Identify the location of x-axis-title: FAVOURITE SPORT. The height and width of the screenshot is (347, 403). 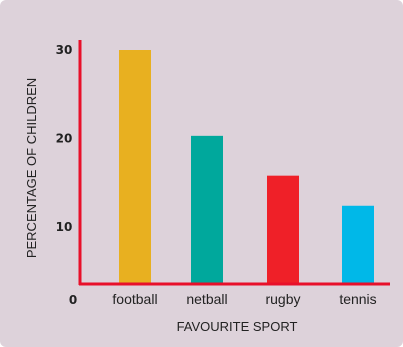
(237, 326).